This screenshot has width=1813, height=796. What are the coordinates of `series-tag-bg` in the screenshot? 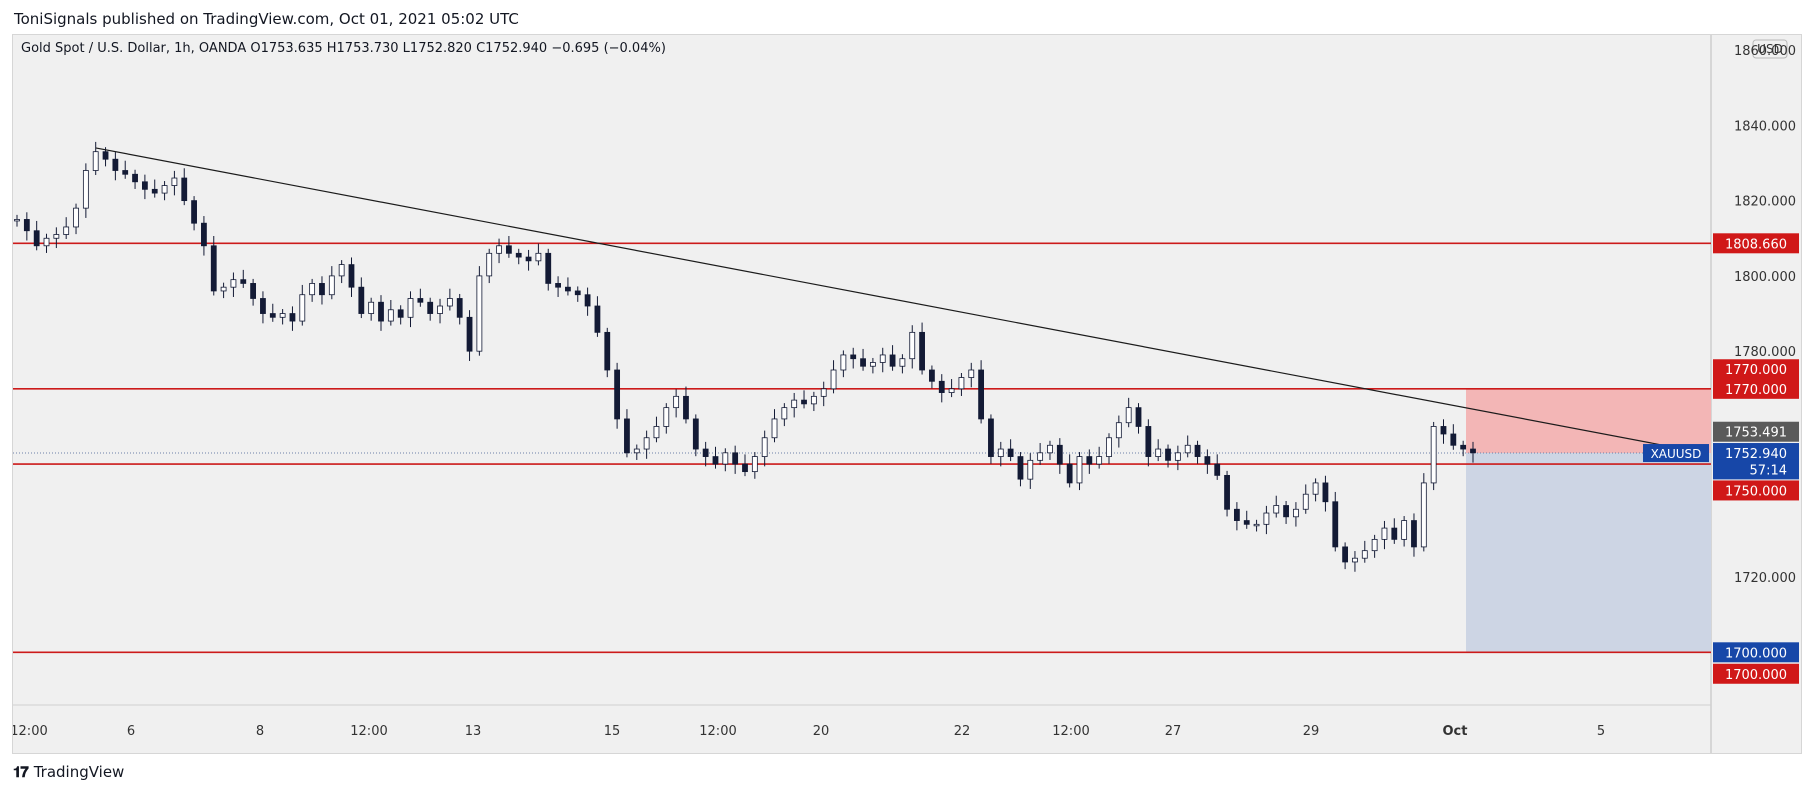 It's located at (1676, 453).